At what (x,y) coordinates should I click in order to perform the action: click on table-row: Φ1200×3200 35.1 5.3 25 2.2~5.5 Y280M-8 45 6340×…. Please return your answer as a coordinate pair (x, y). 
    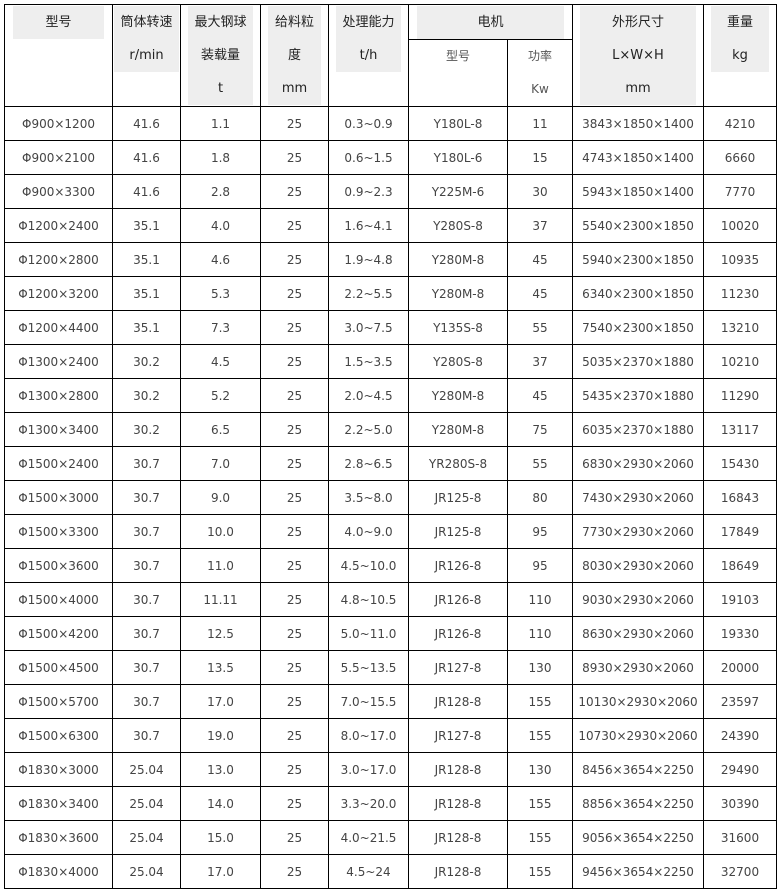
    Looking at the image, I should click on (390, 293).